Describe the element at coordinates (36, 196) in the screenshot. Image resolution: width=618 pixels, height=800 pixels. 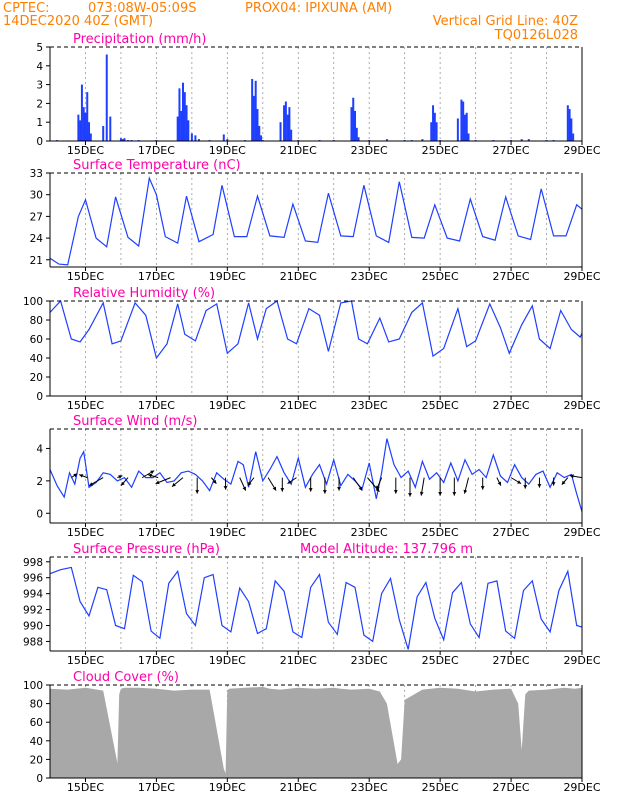
I see `temp-ytick-label: 30` at that location.